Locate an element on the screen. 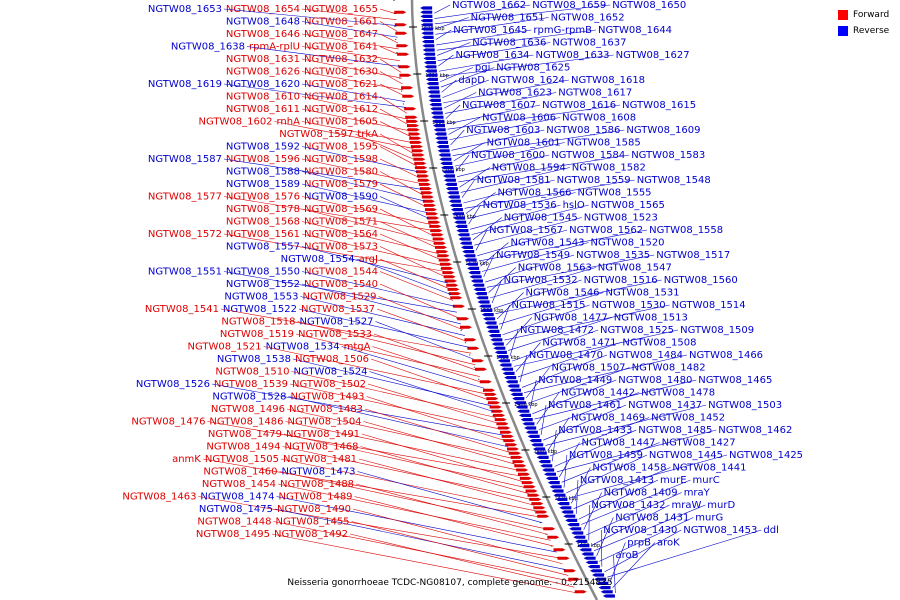 This screenshot has height=600, width=900. right-gene-label: NGTW08_1637 is located at coordinates (589, 43).